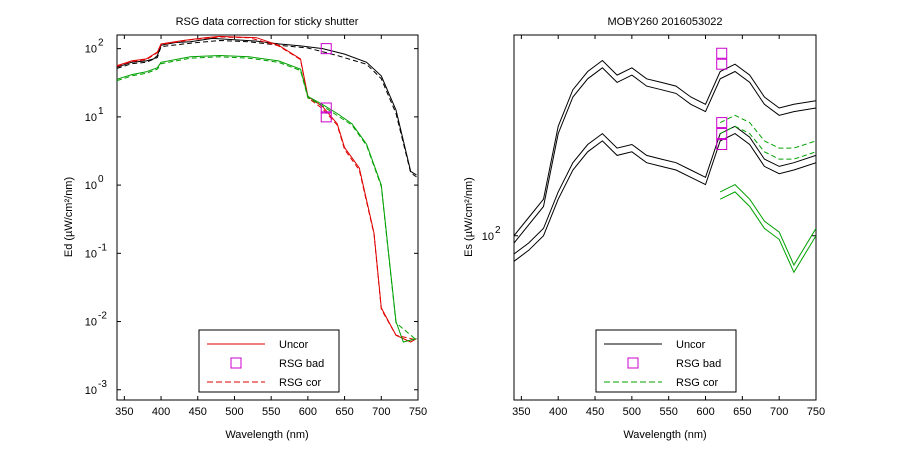  Describe the element at coordinates (632, 412) in the screenshot. I see `right-x-tick-label: 500` at that location.